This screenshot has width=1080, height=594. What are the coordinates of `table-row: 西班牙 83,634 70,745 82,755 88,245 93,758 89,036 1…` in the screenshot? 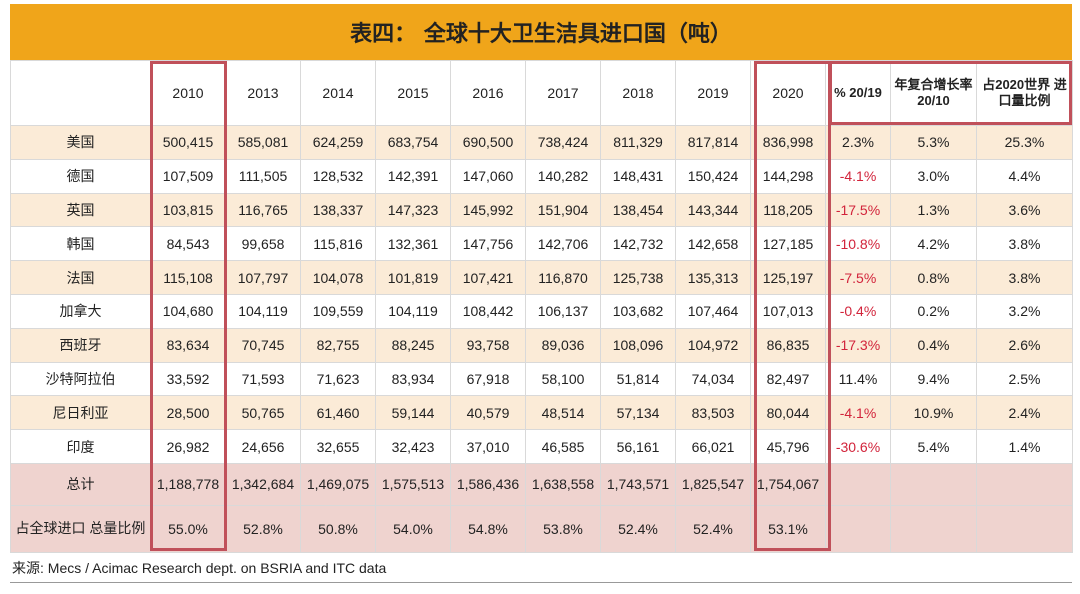 It's located at (541, 345).